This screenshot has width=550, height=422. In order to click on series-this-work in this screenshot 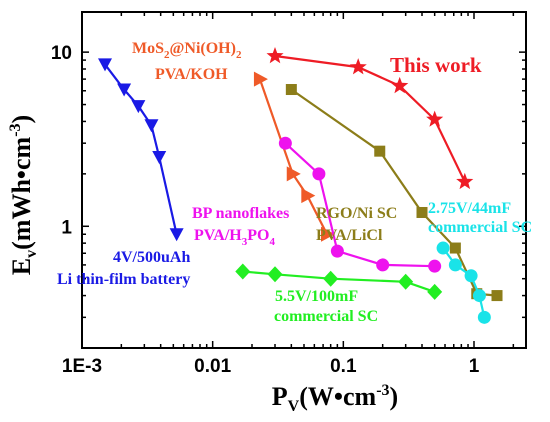, I will do `click(370, 118)`.